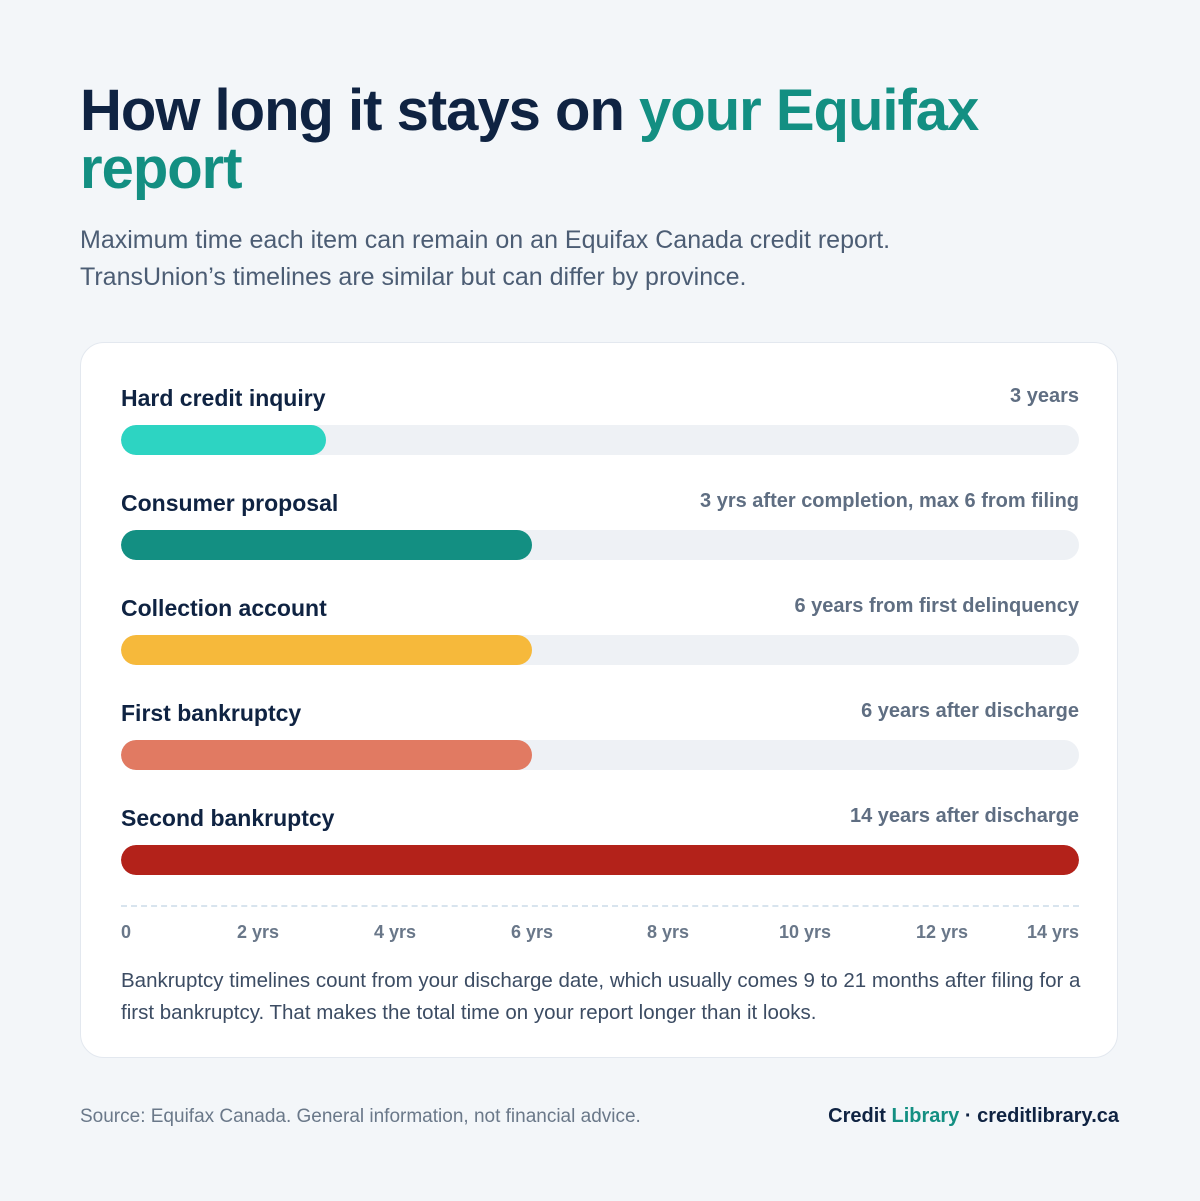 The width and height of the screenshot is (1200, 1201). What do you see at coordinates (223, 398) in the screenshot?
I see `bar-label: Hard credit inquiry` at bounding box center [223, 398].